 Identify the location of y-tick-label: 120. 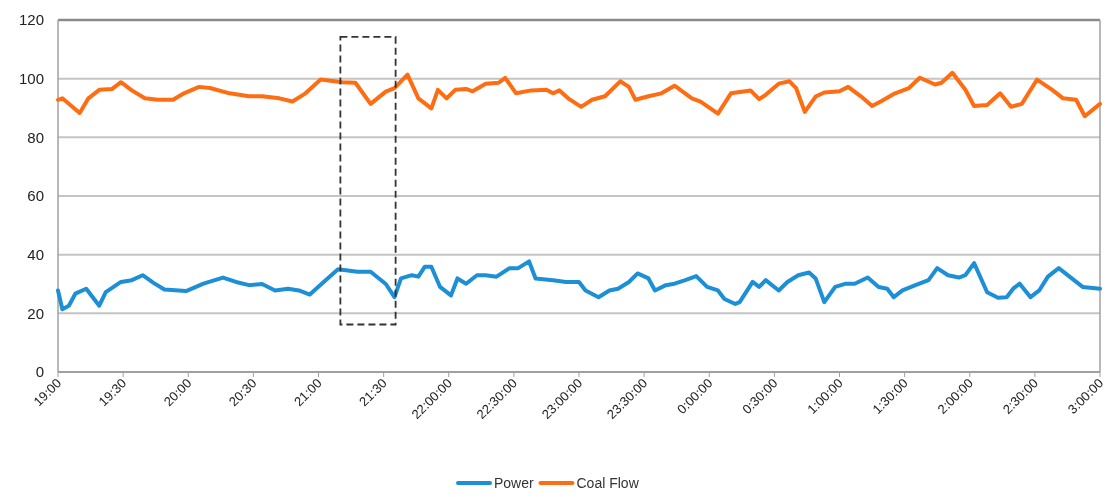
(31, 20).